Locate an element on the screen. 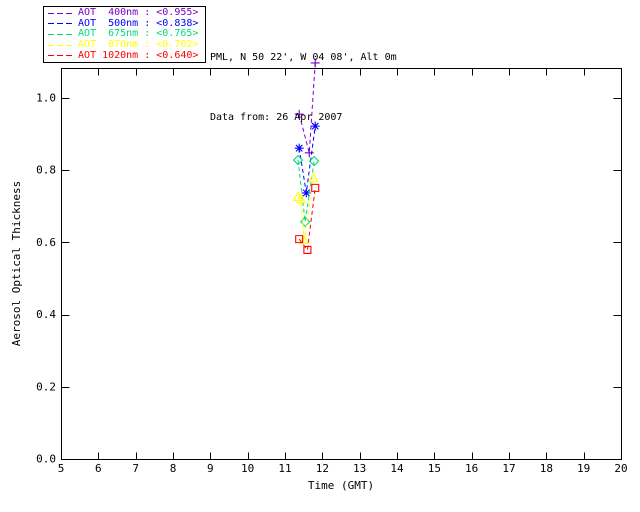 Image resolution: width=640 pixels, height=512 pixels. x-tick-label: 20 is located at coordinates (620, 468).